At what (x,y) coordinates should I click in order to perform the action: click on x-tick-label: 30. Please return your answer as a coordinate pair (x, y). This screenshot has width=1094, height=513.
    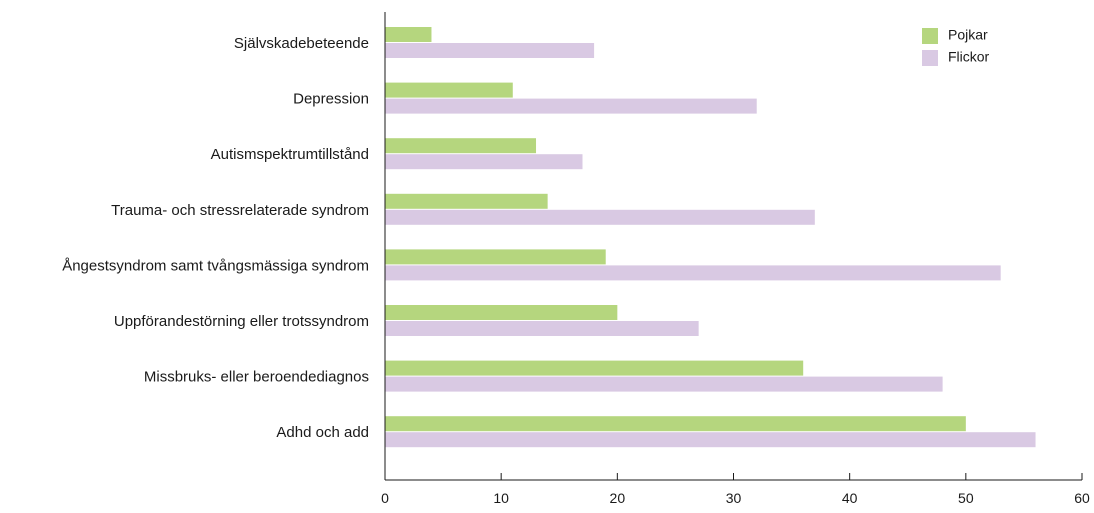
    Looking at the image, I should click on (734, 498).